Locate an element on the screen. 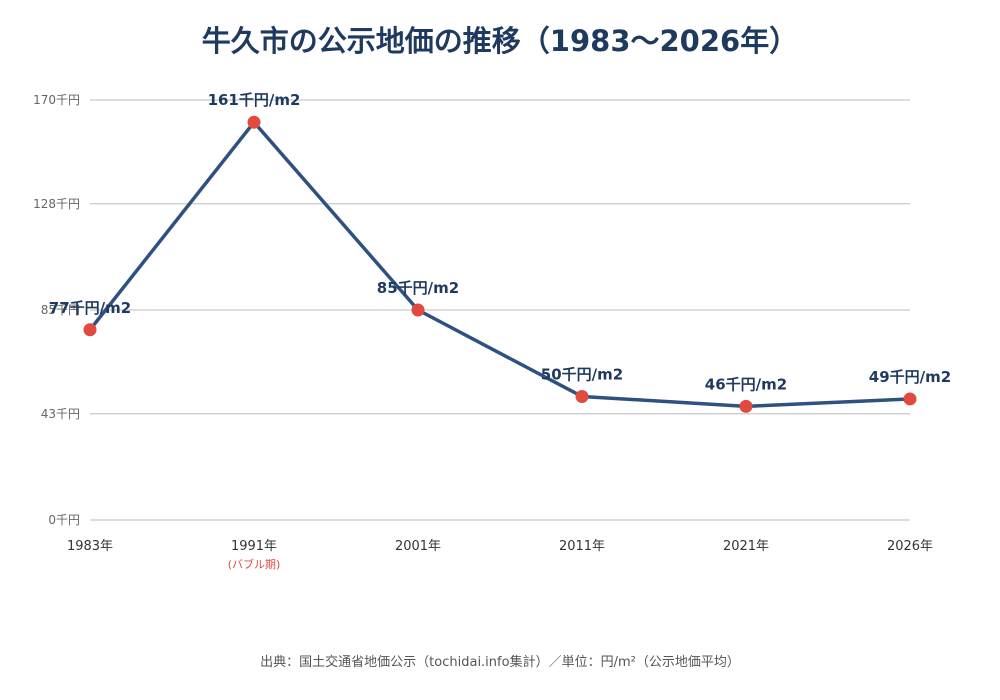 The width and height of the screenshot is (1000, 700). x-tick-label-3: 2011年 is located at coordinates (582, 546).